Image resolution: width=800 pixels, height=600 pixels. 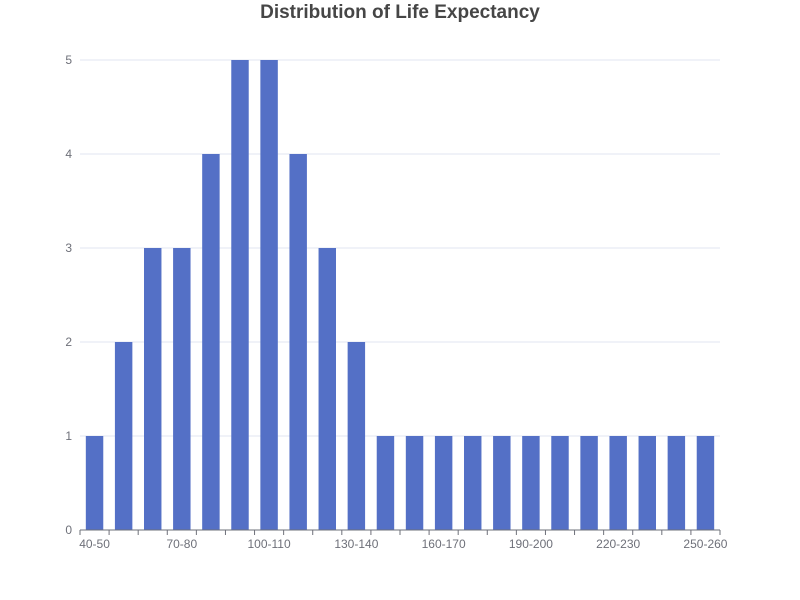 What do you see at coordinates (356, 544) in the screenshot?
I see `x-tick-label: 130-140` at bounding box center [356, 544].